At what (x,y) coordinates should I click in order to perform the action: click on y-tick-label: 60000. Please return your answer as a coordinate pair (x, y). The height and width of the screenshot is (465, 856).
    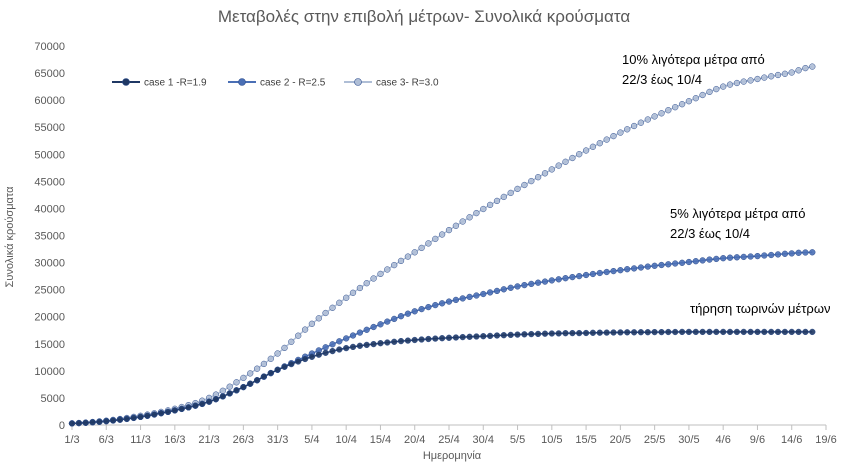
    Looking at the image, I should click on (49, 101).